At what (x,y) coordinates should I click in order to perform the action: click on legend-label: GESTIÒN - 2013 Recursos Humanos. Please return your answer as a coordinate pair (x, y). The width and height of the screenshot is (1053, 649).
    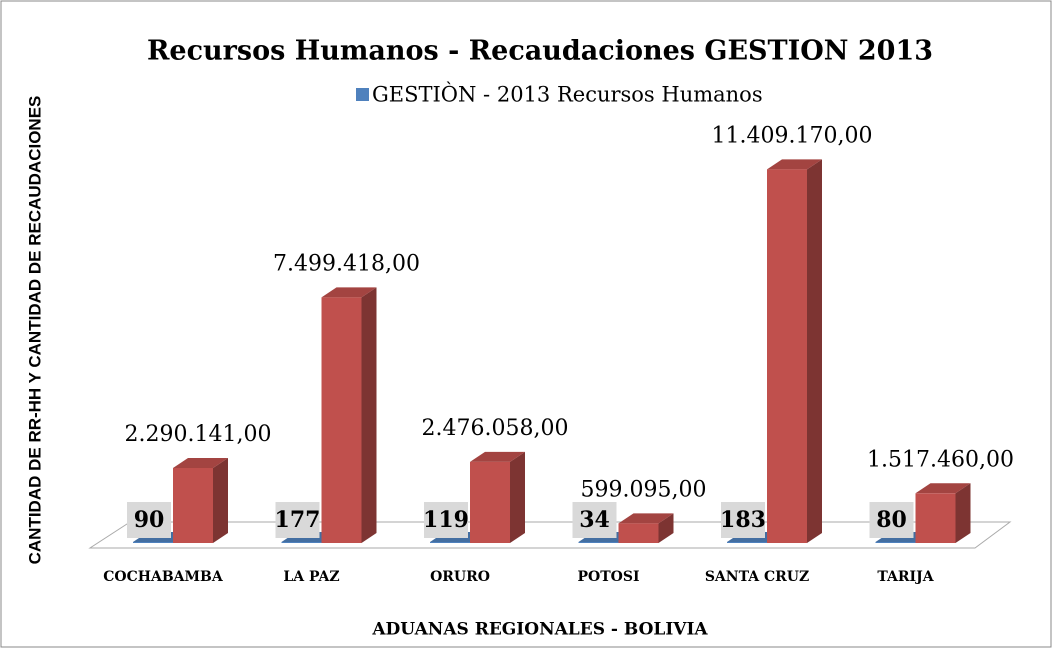
    Looking at the image, I should click on (567, 94).